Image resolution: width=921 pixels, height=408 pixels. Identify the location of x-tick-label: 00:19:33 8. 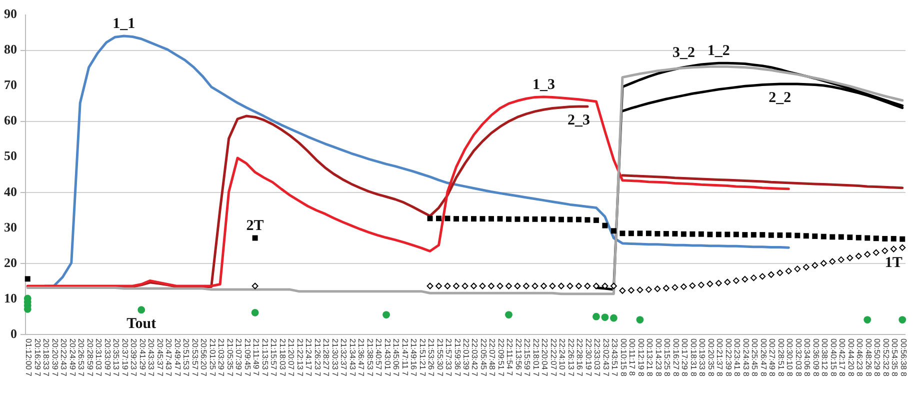
(702, 357).